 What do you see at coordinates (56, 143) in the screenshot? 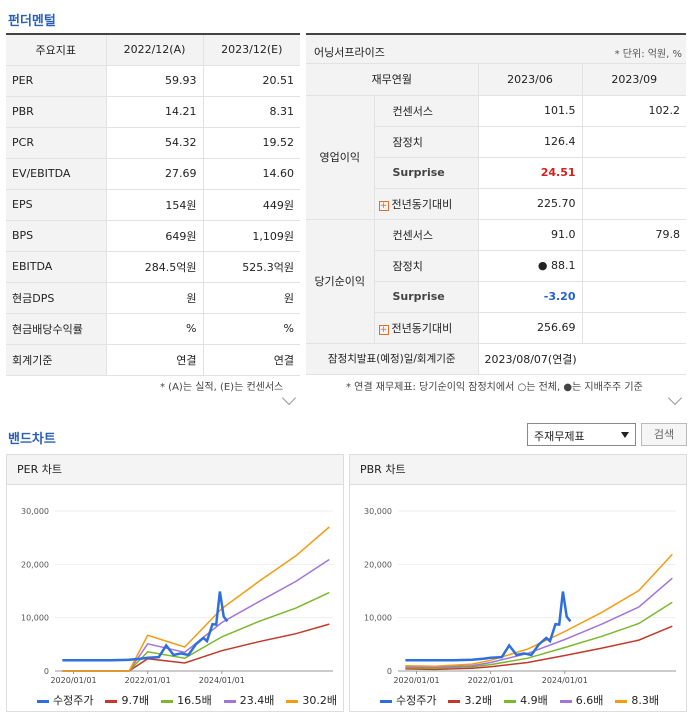
I see `row-label: PCR` at bounding box center [56, 143].